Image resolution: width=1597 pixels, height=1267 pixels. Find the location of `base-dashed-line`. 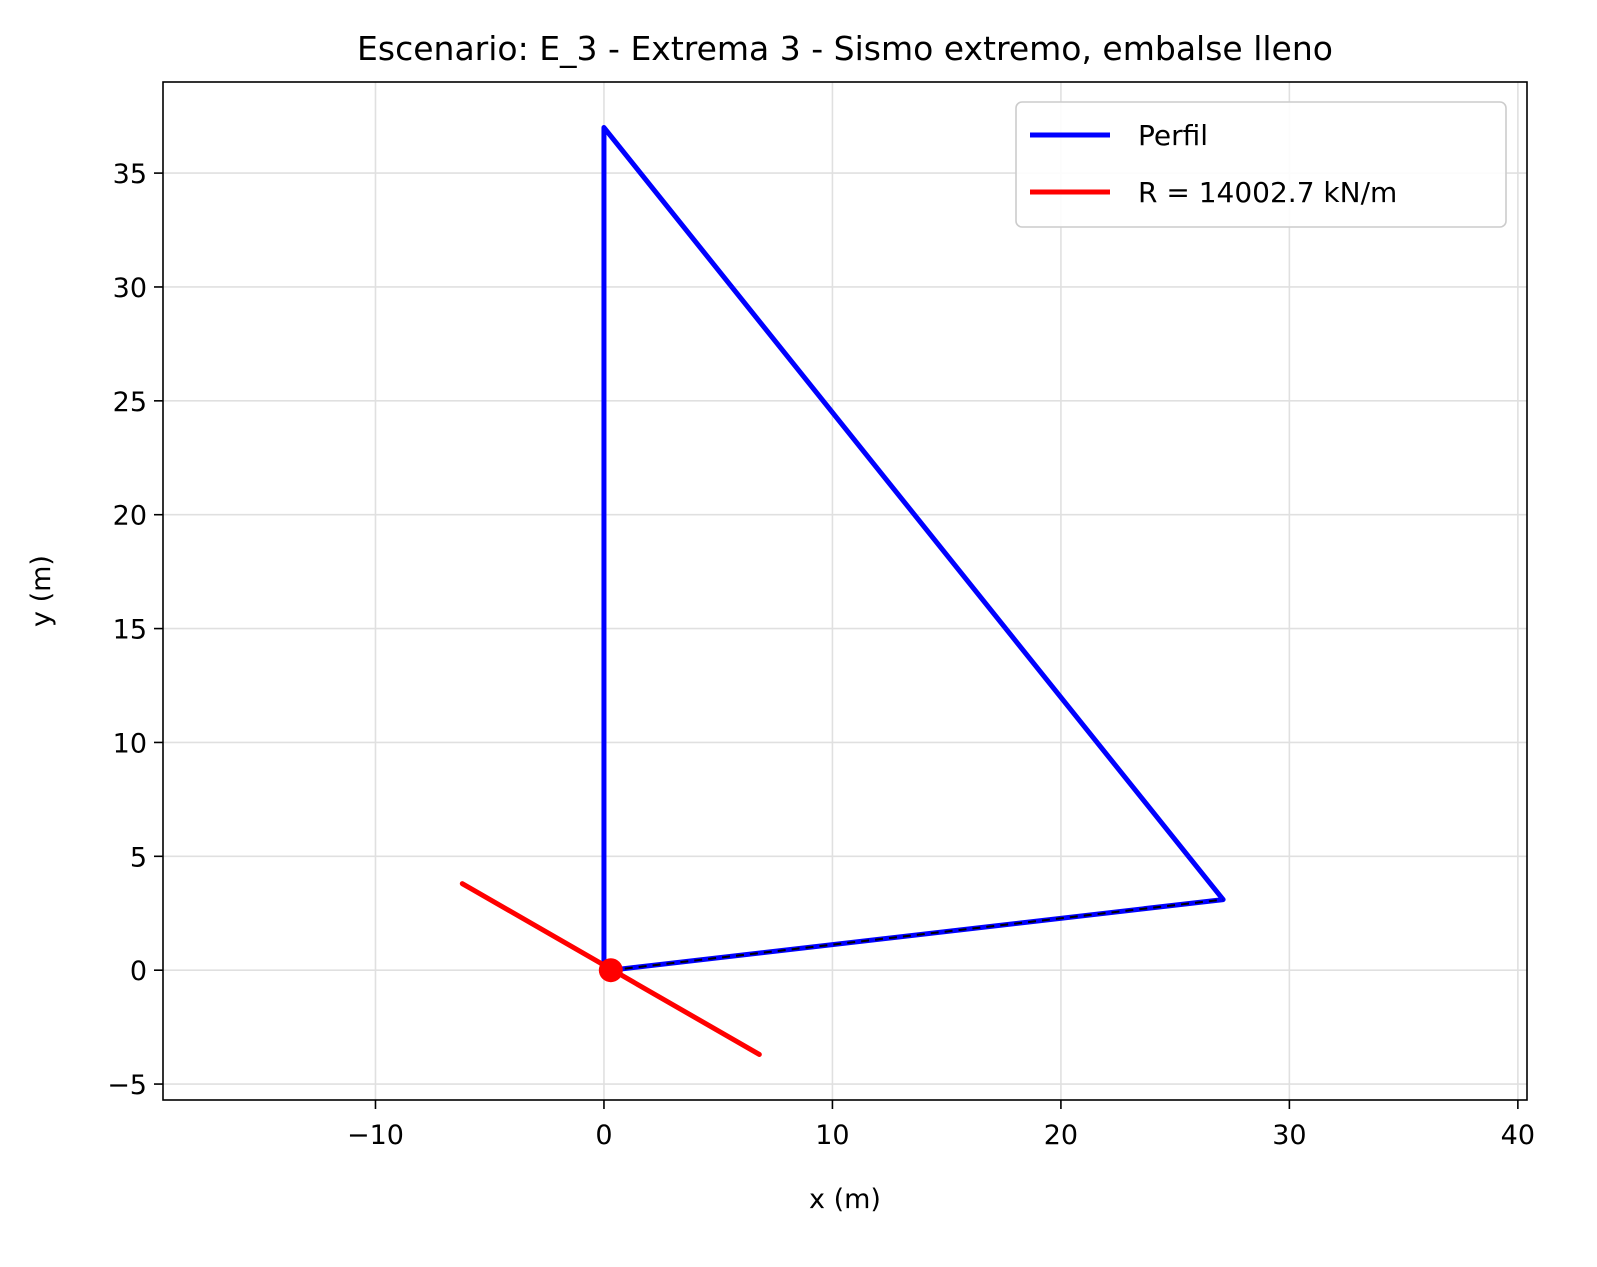

base-dashed-line is located at coordinates (917, 935).